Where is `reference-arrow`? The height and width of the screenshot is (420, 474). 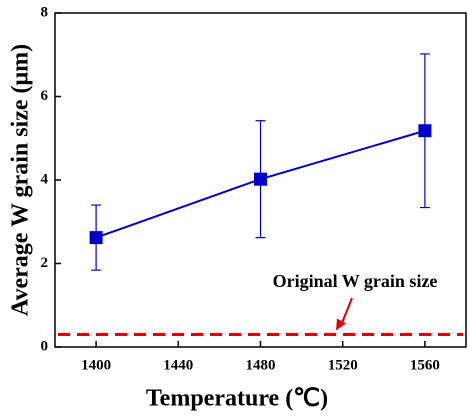 reference-arrow is located at coordinates (346, 311).